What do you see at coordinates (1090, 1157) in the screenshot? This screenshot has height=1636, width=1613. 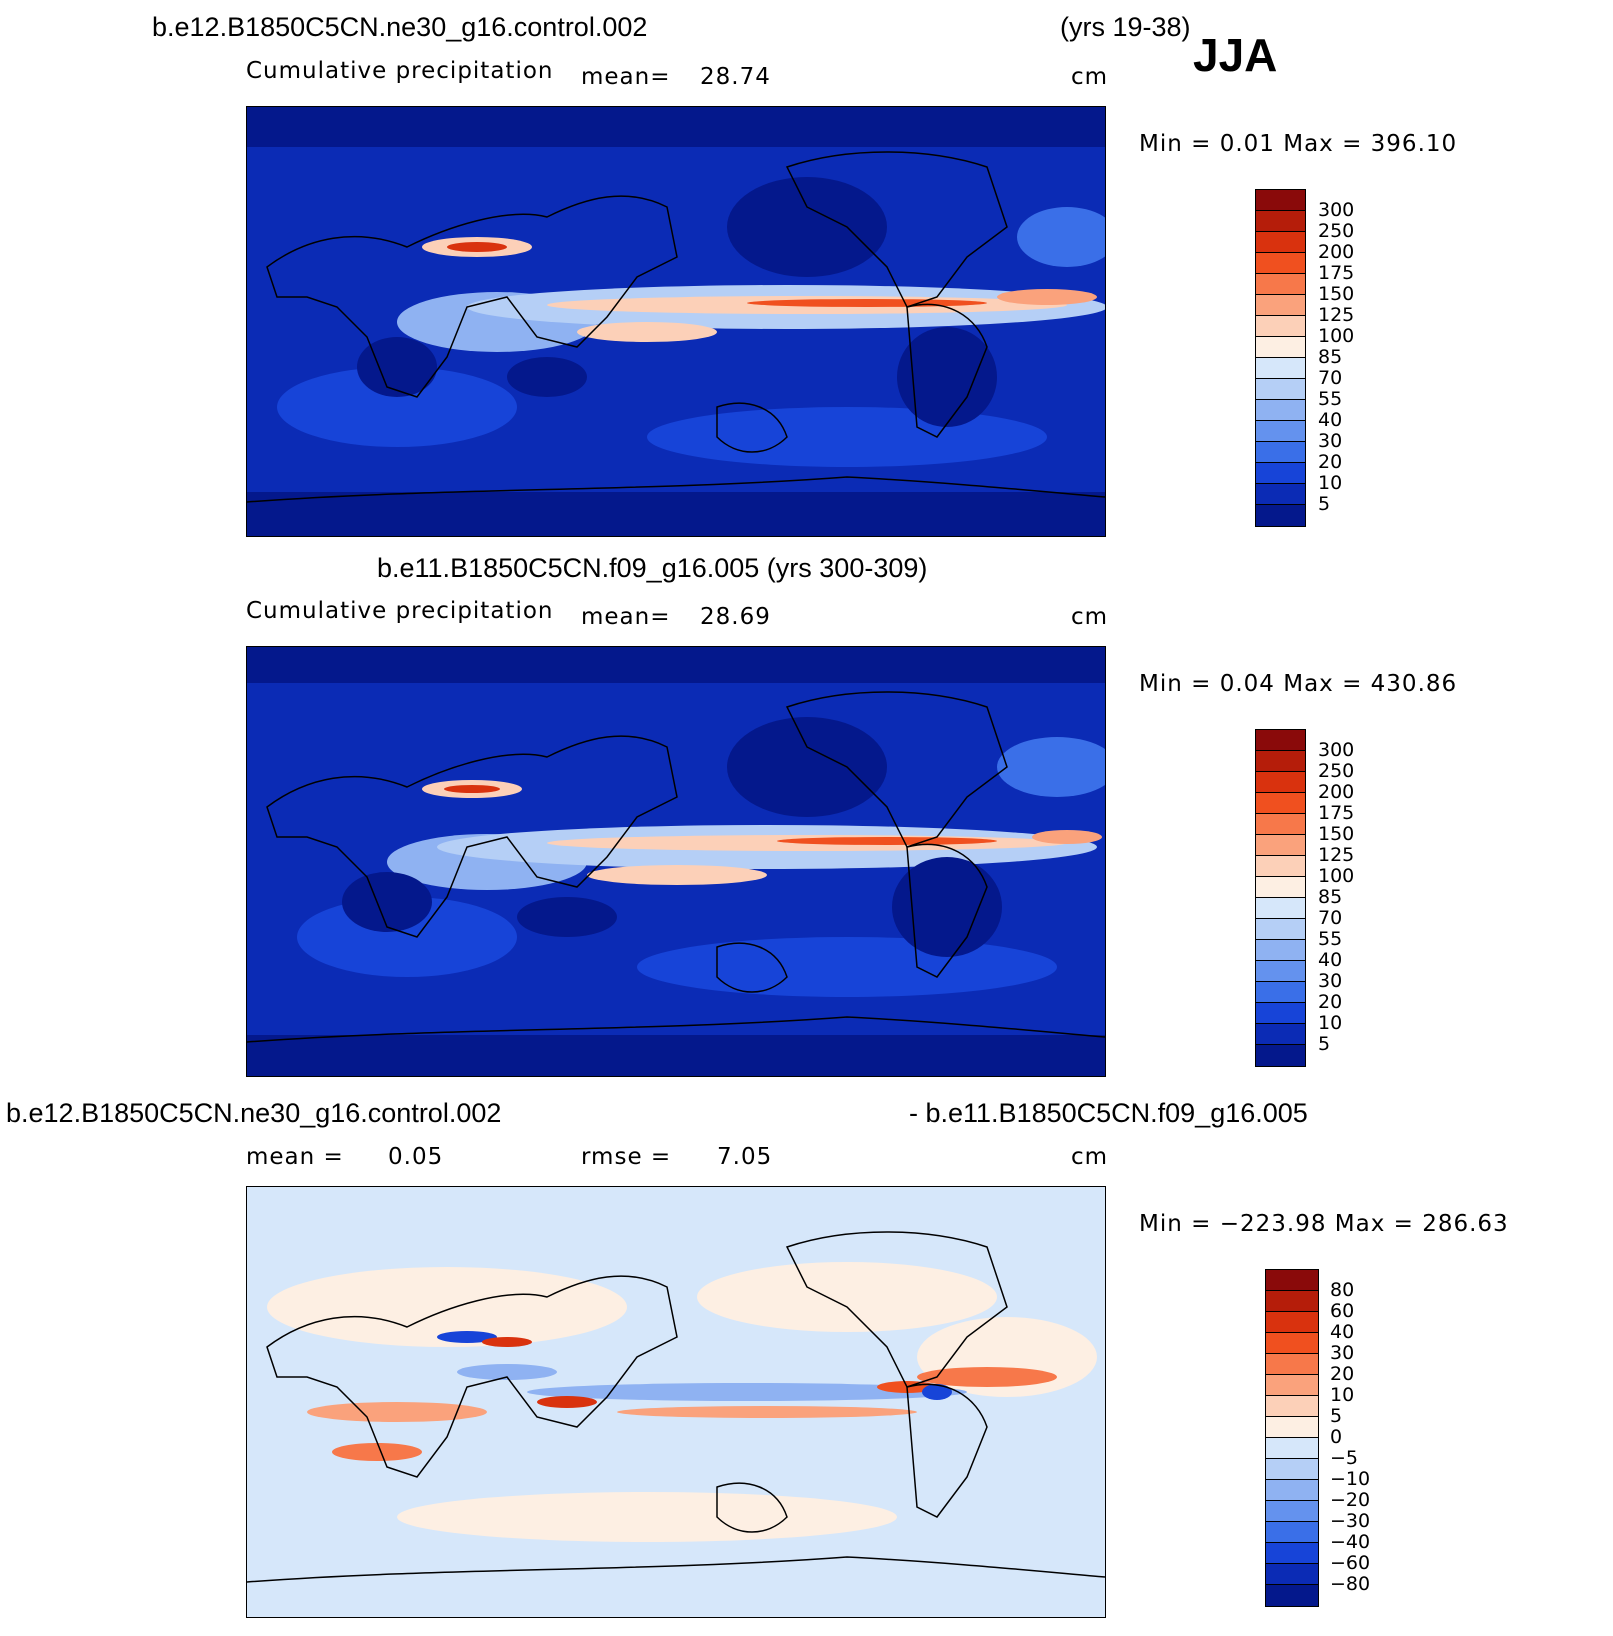 I see `panel3-units: cm` at bounding box center [1090, 1157].